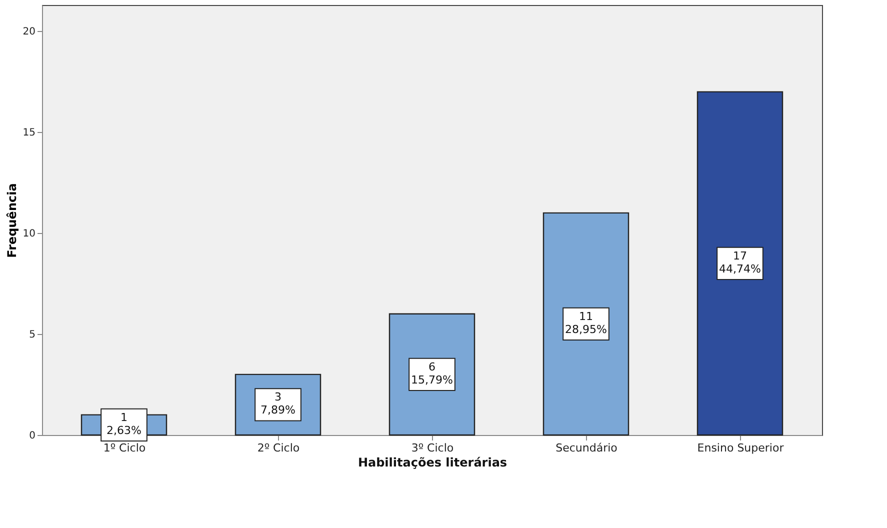 The height and width of the screenshot is (528, 887). What do you see at coordinates (29, 234) in the screenshot?
I see `y-tick-label: 10` at bounding box center [29, 234].